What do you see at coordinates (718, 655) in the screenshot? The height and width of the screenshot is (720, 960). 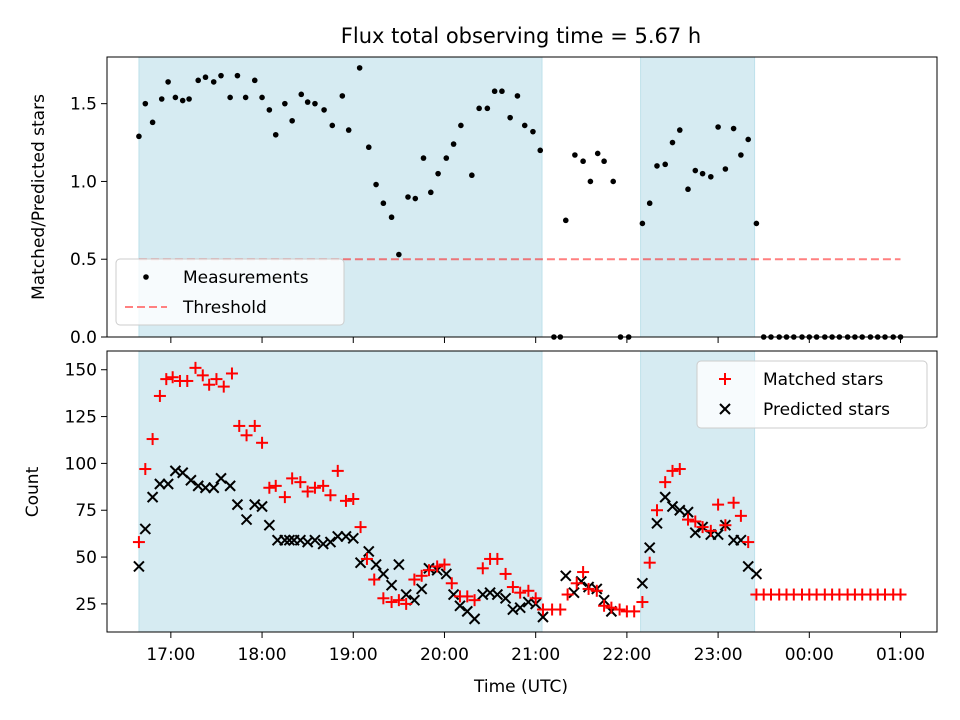 I see `x-tick-label: 23:00` at bounding box center [718, 655].